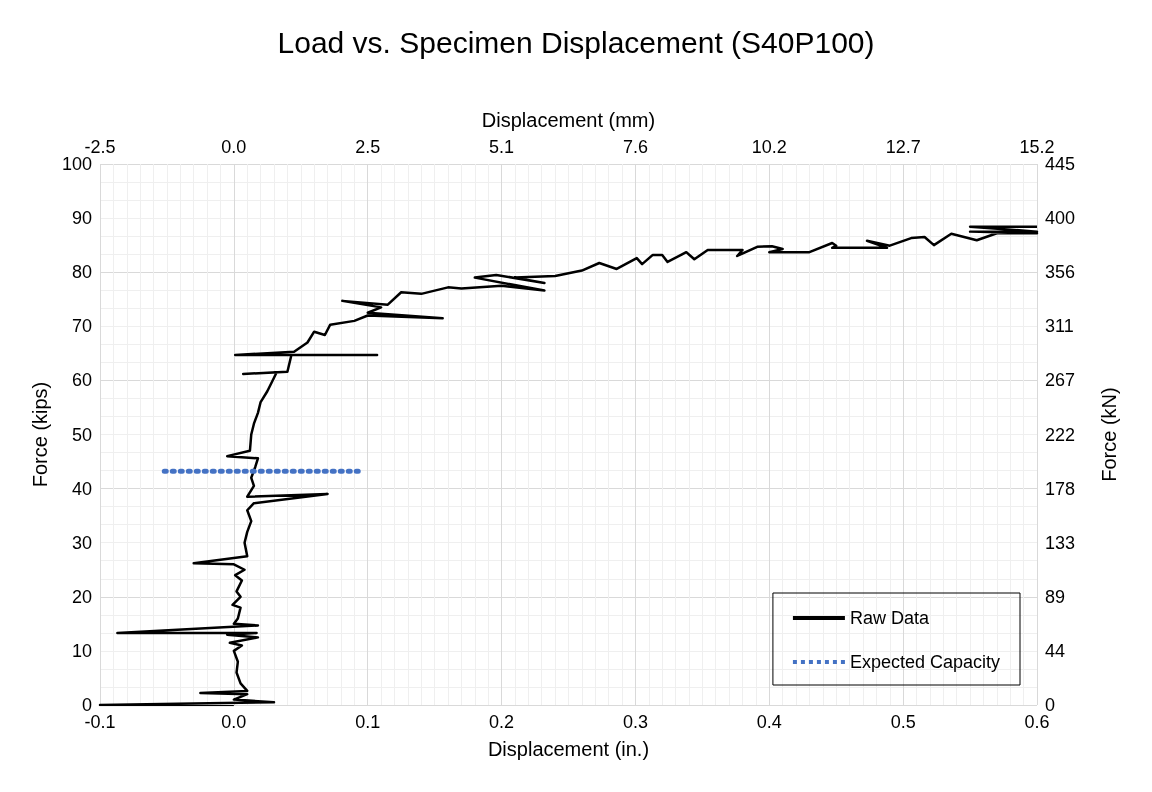  Describe the element at coordinates (1055, 650) in the screenshot. I see `y2-tick-label: 44` at that location.